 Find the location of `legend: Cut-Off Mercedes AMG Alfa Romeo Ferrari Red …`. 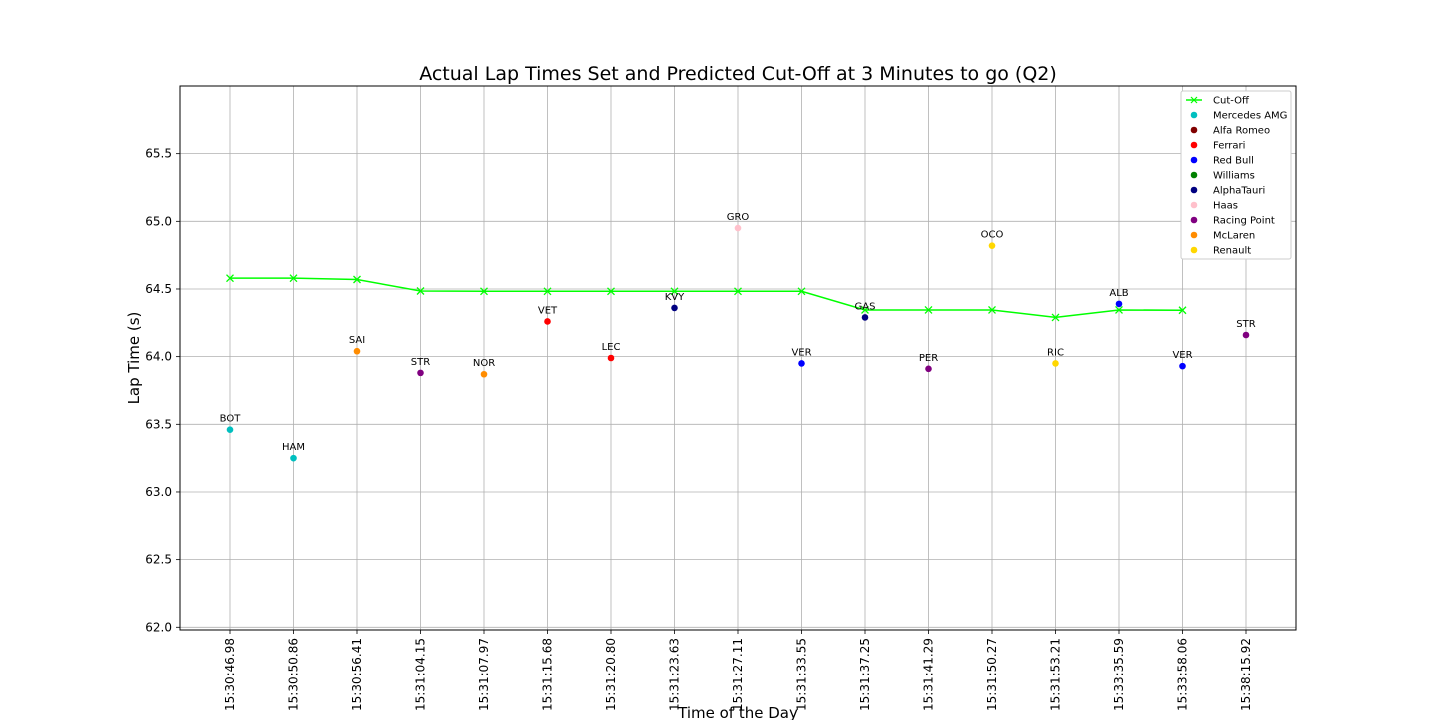

legend: Cut-Off Mercedes AMG Alfa Romeo Ferrari Red … is located at coordinates (1236, 175).